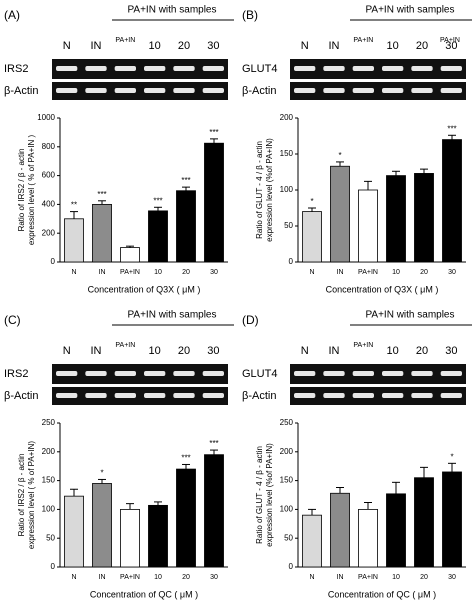 This screenshot has height=607, width=476. Describe the element at coordinates (16, 69) in the screenshot. I see `blot-row-label: IRS2` at that location.